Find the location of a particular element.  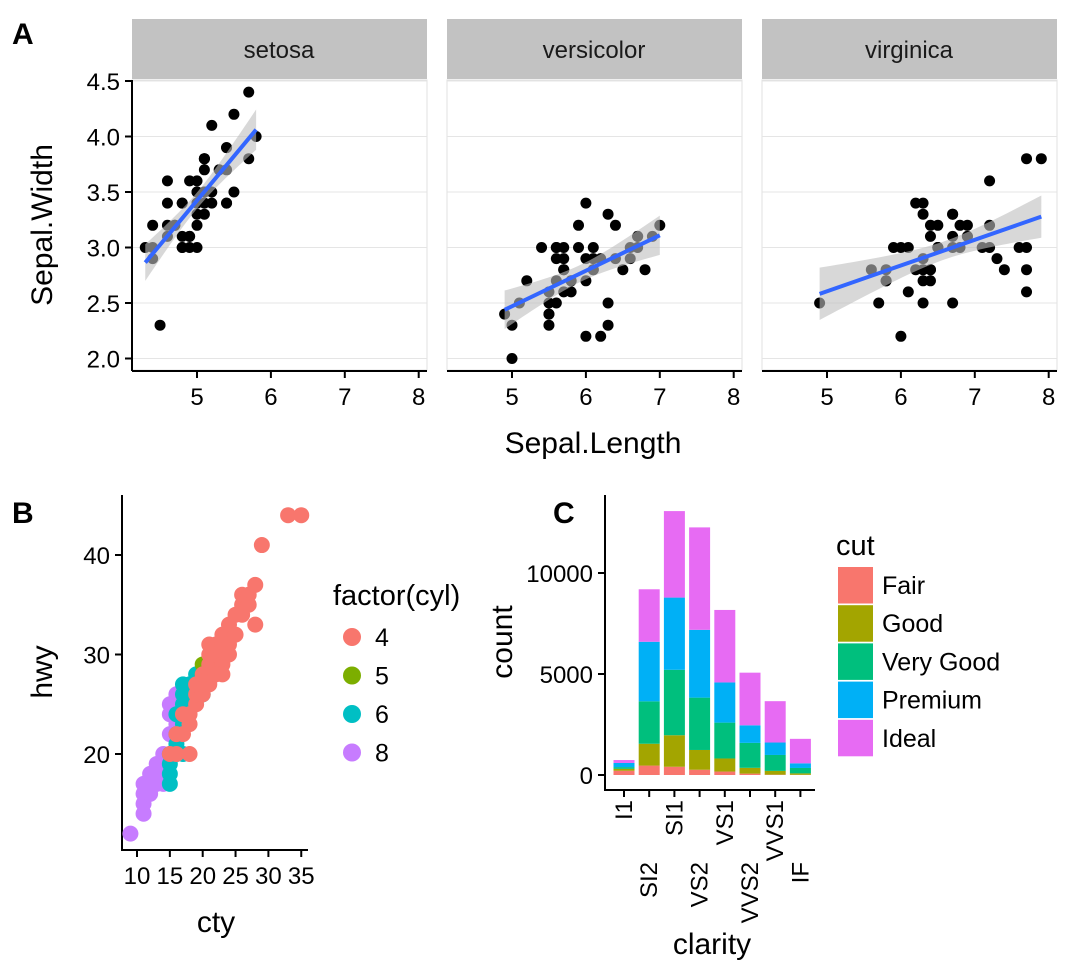

y-axis-title-c: count is located at coordinates (502, 642).